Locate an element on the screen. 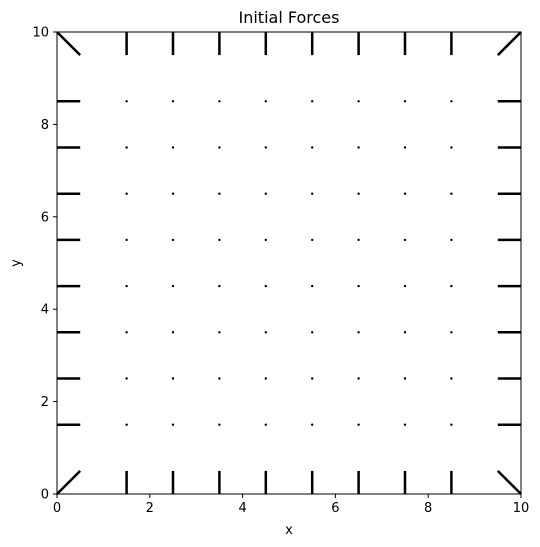 The width and height of the screenshot is (540, 547). y-tick-label: 4 is located at coordinates (45, 310).